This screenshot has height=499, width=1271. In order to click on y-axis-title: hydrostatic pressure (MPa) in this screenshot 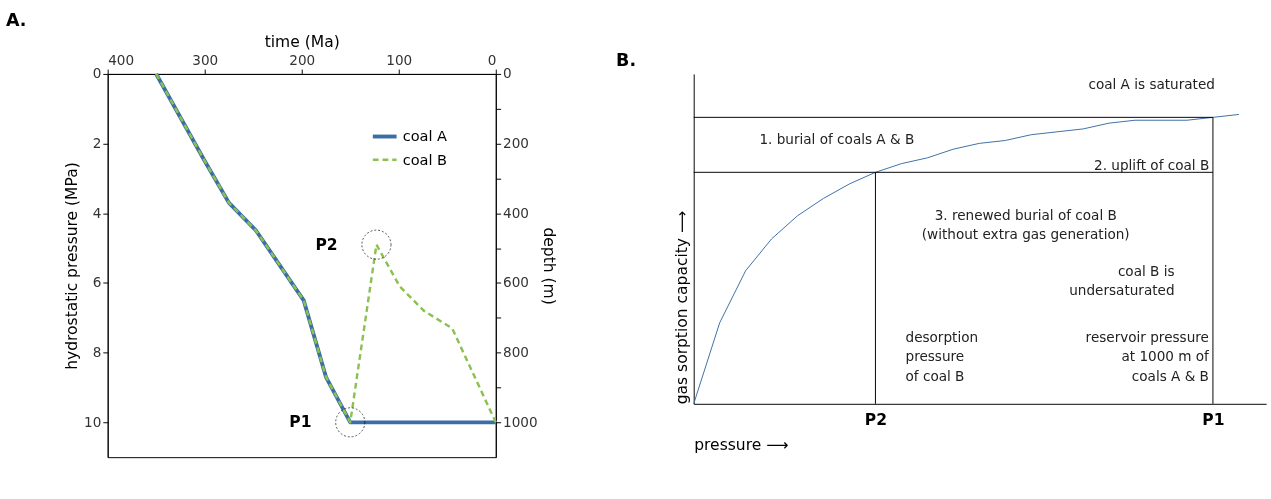, I will do `click(72, 266)`.